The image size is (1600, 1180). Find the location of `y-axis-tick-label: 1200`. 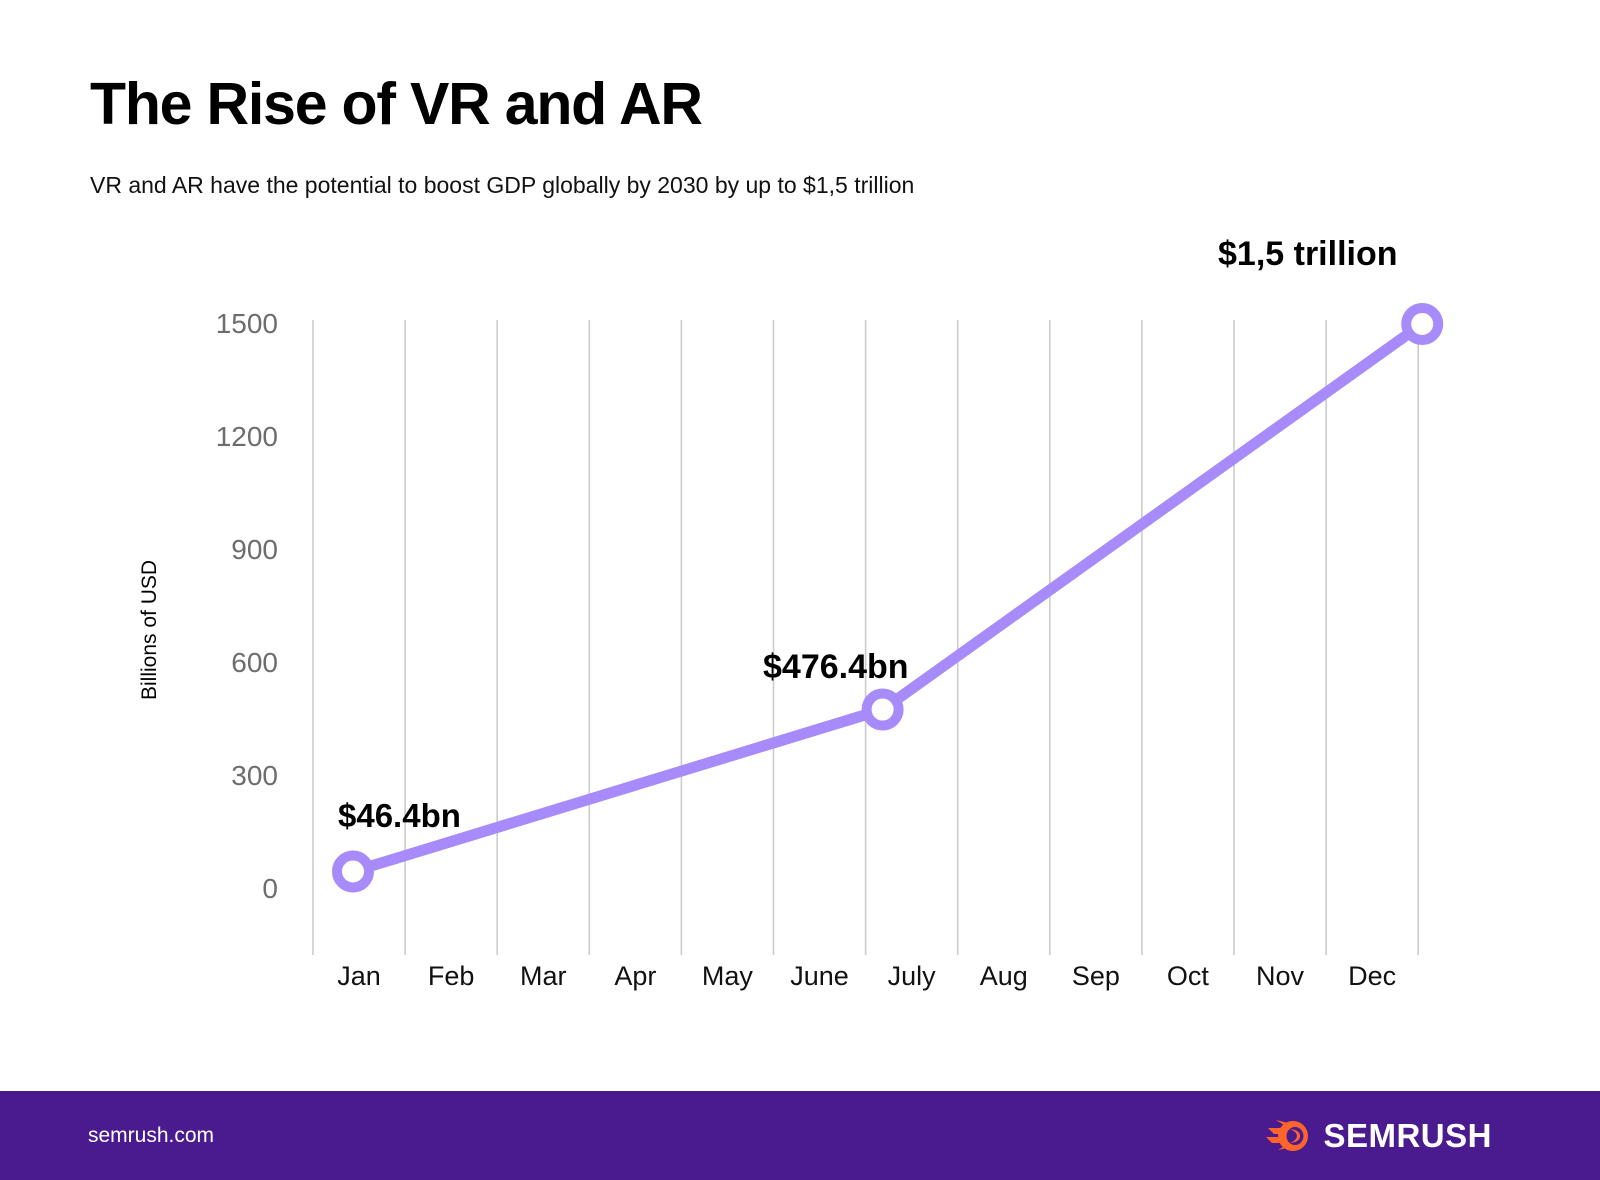

y-axis-tick-label: 1200 is located at coordinates (246, 436).